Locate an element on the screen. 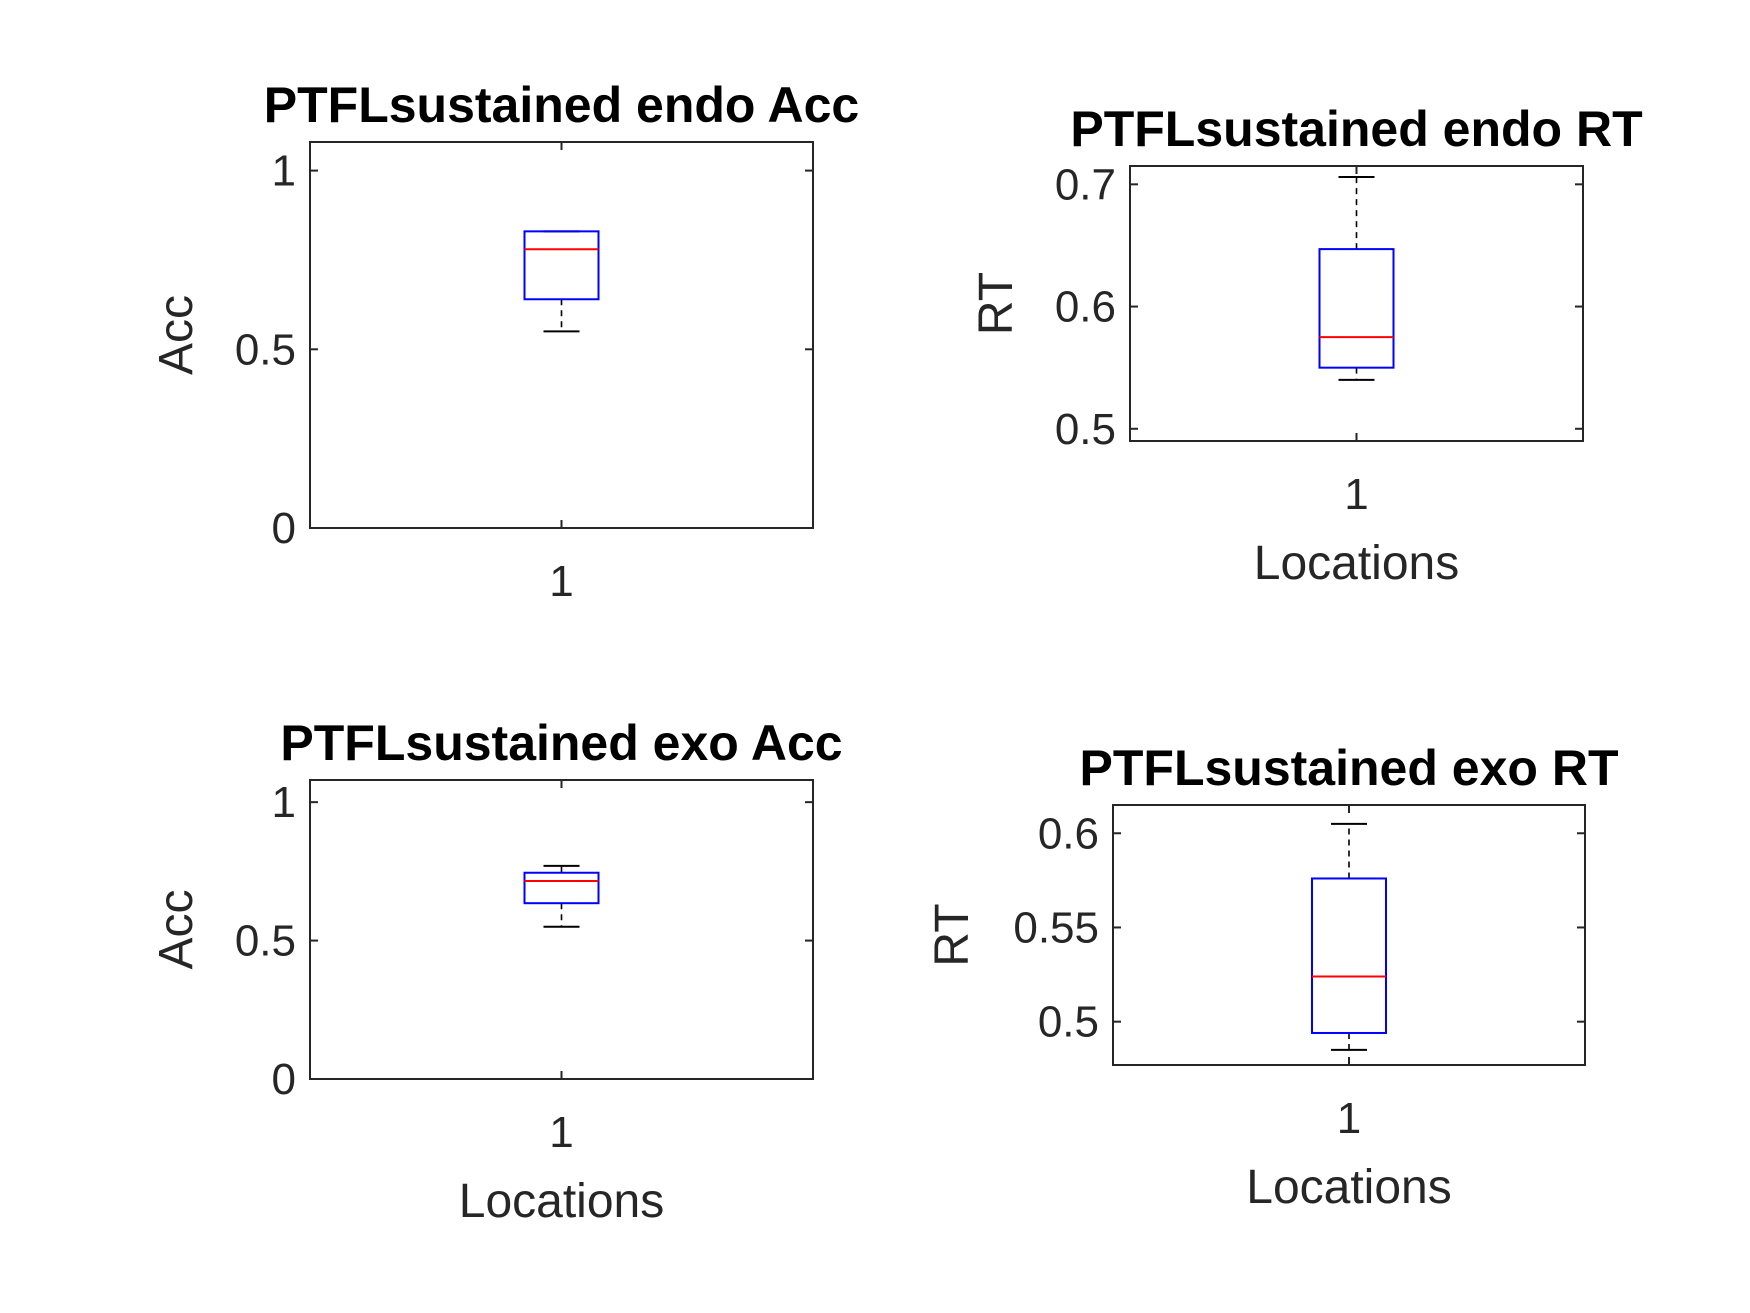 This screenshot has width=1750, height=1313. y-tick-label: 0.55 is located at coordinates (1056, 927).